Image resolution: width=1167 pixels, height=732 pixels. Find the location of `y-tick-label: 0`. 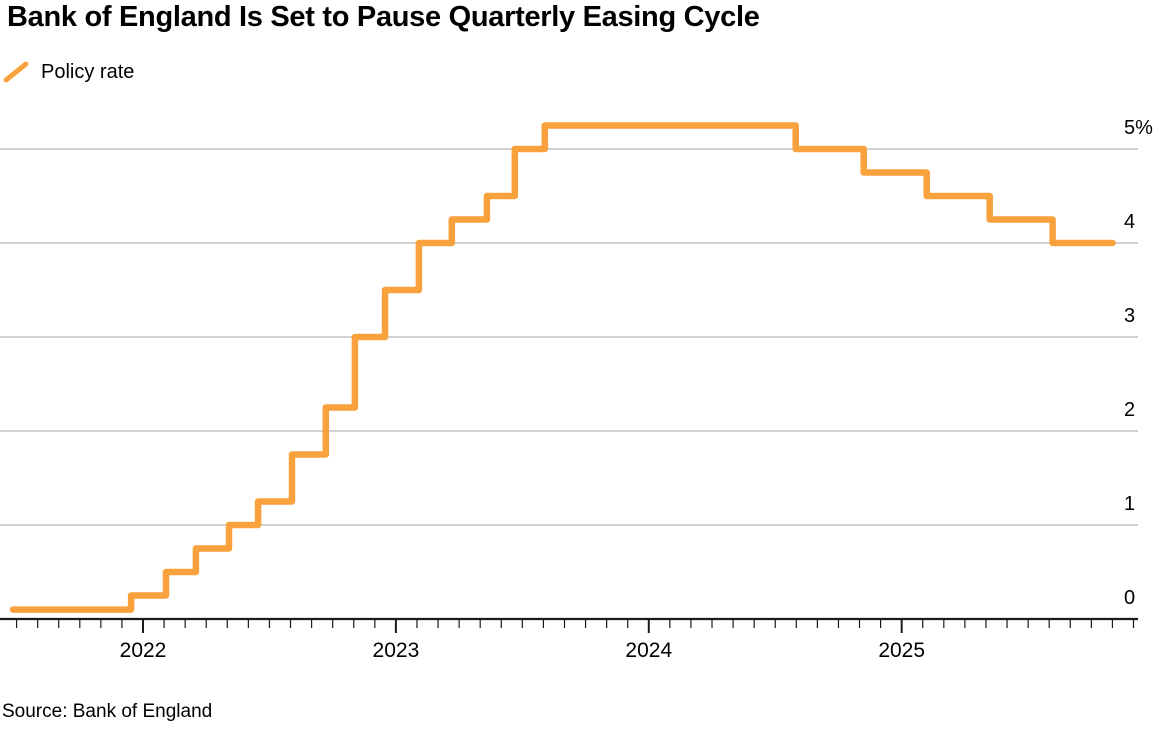

y-tick-label: 0 is located at coordinates (1129, 598).